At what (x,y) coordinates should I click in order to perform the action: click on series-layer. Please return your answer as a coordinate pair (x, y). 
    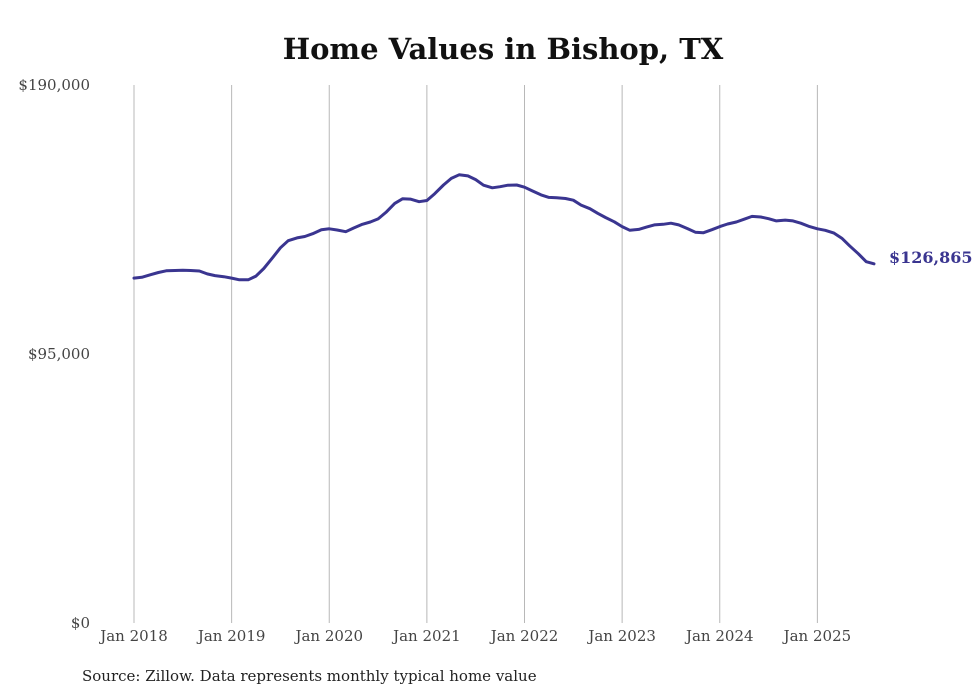
    Looking at the image, I should click on (504, 227).